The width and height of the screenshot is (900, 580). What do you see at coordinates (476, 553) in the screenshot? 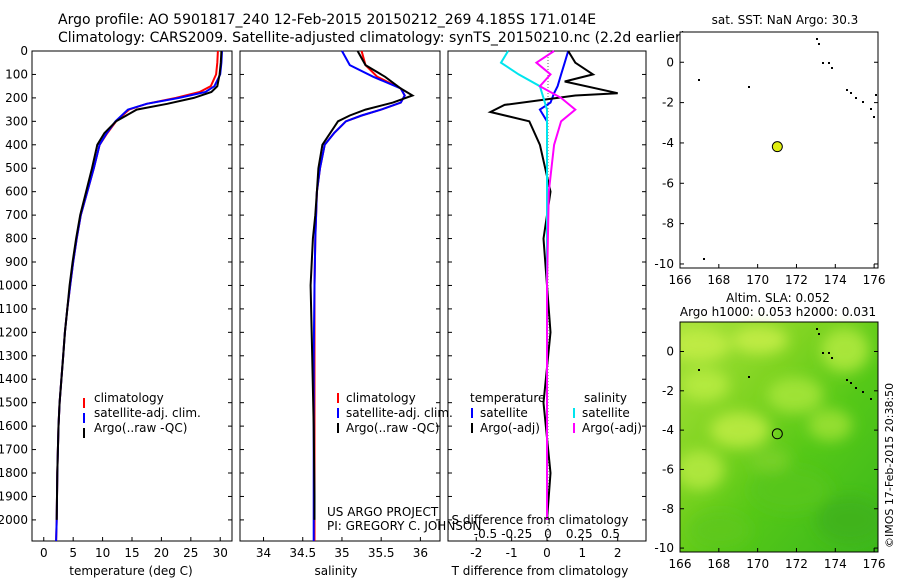
I see `diff-tick-label-bottom: -2` at bounding box center [476, 553].